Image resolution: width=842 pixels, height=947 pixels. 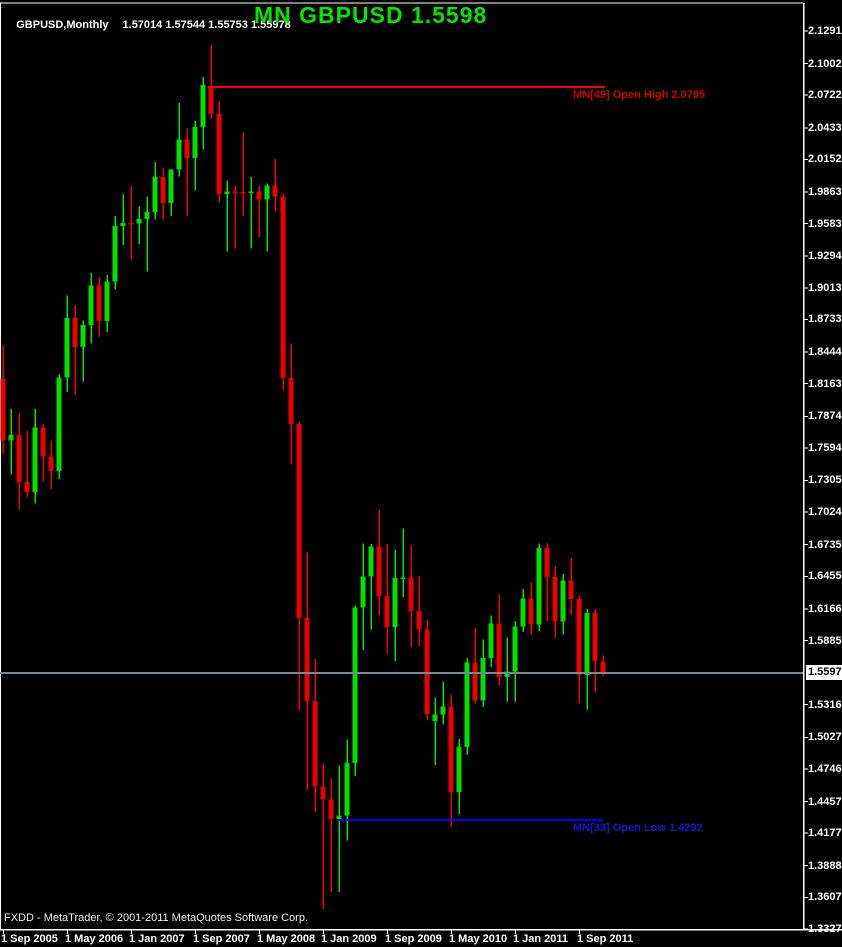 I want to click on price-axis-label: 1.81635, so click(x=825, y=383).